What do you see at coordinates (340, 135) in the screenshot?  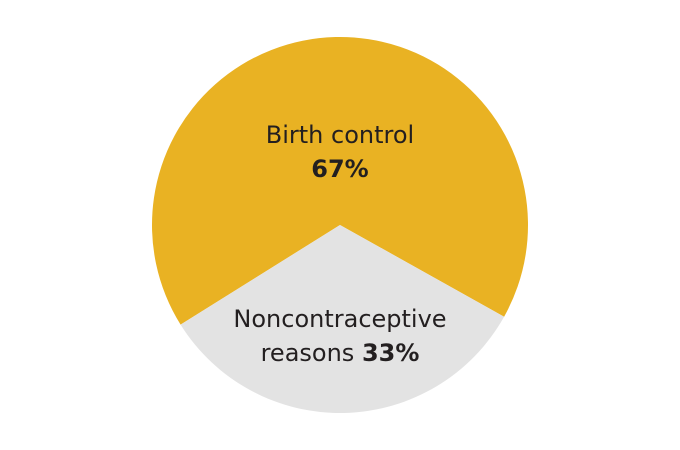 I see `category-label: Birth control` at bounding box center [340, 135].